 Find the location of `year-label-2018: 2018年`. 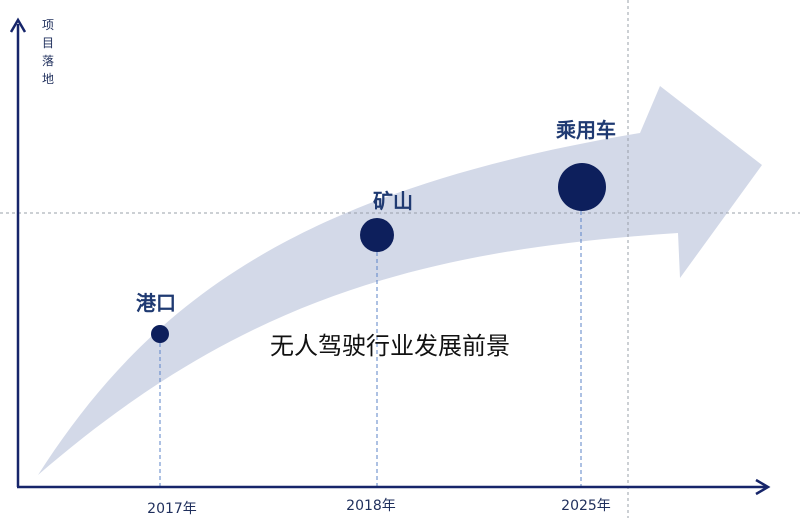

year-label-2018: 2018年 is located at coordinates (371, 506).